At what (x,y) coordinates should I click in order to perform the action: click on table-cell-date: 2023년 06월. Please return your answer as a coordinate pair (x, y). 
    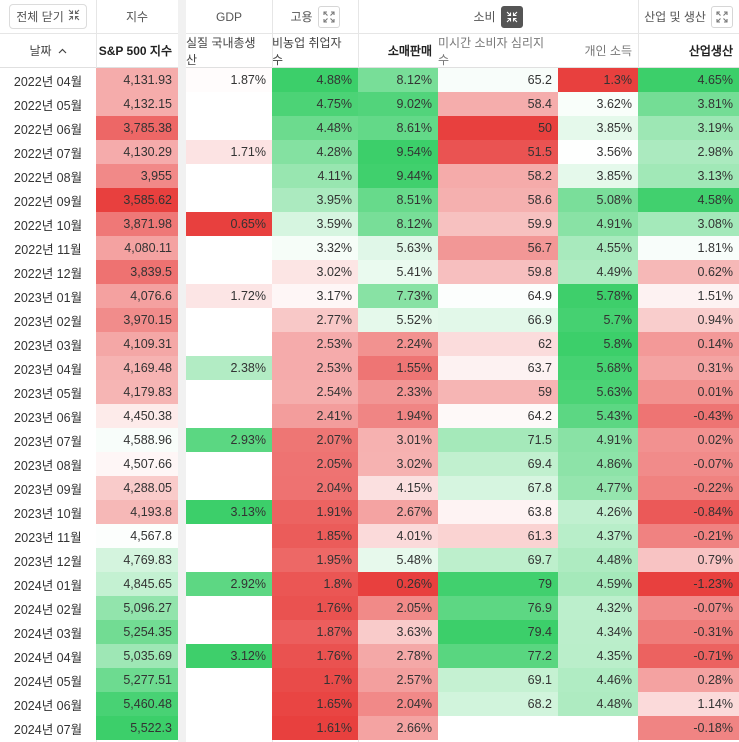
    Looking at the image, I should click on (48, 417).